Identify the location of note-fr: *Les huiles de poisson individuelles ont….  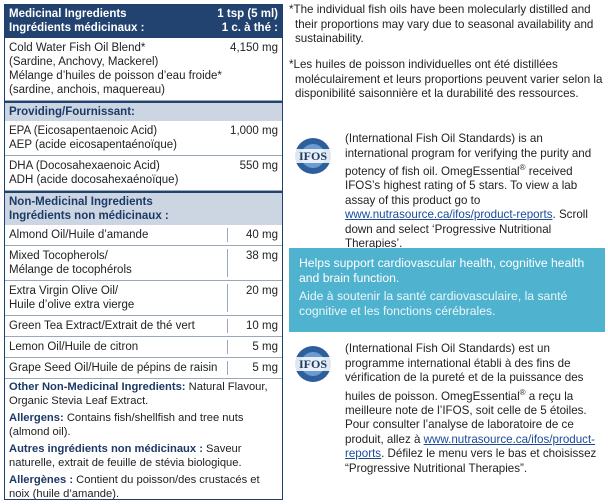
(446, 79).